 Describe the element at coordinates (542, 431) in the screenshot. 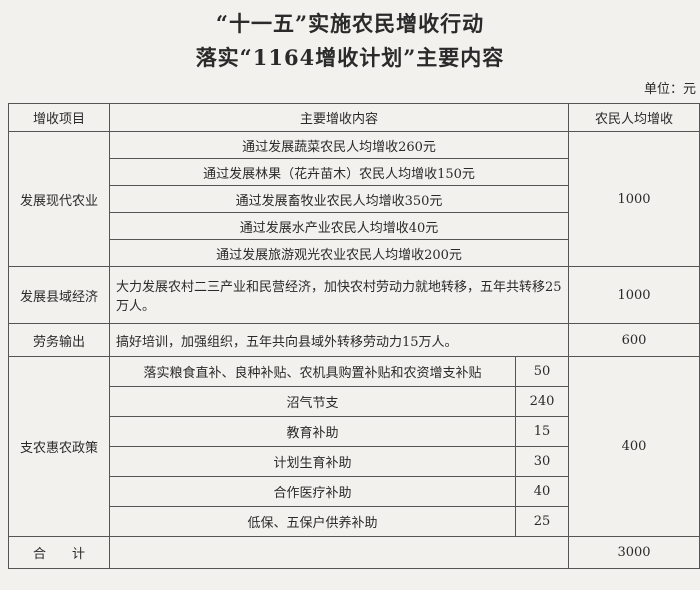

I see `value-cell: 15` at that location.